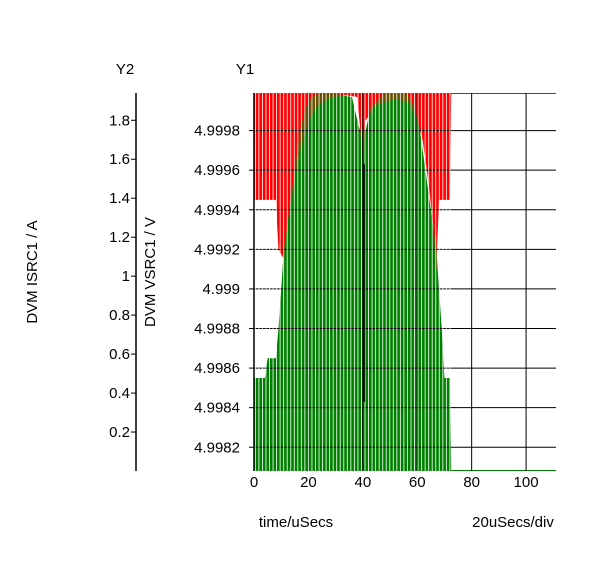 Image resolution: width=600 pixels, height=563 pixels. I want to click on x-division-label: 20uSecs/div, so click(513, 522).